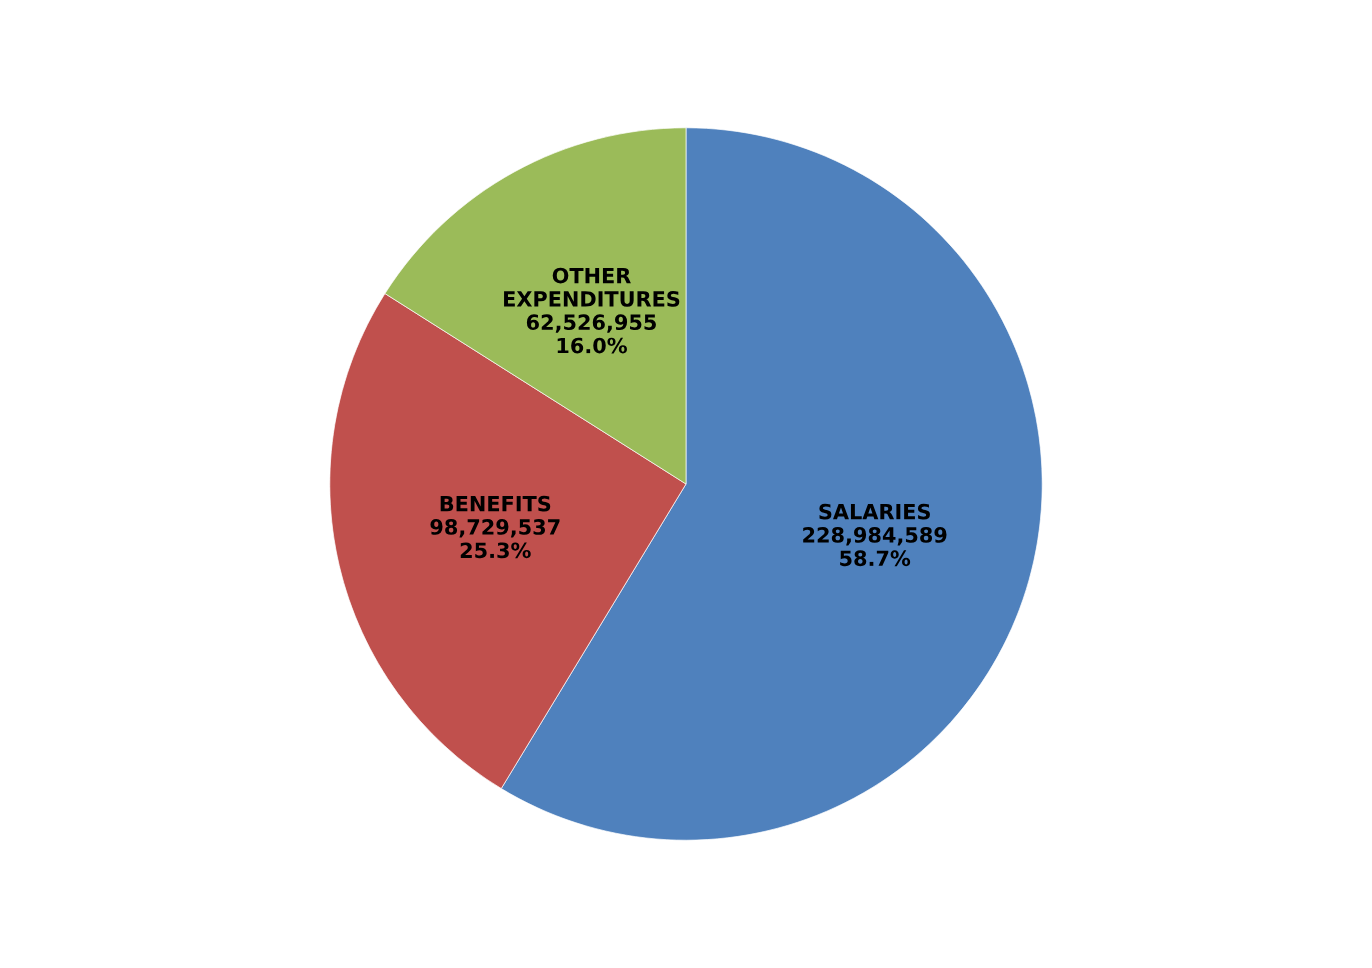 The image size is (1372, 968). What do you see at coordinates (875, 547) in the screenshot?
I see `data-label: 228,984,589 58.7%` at bounding box center [875, 547].